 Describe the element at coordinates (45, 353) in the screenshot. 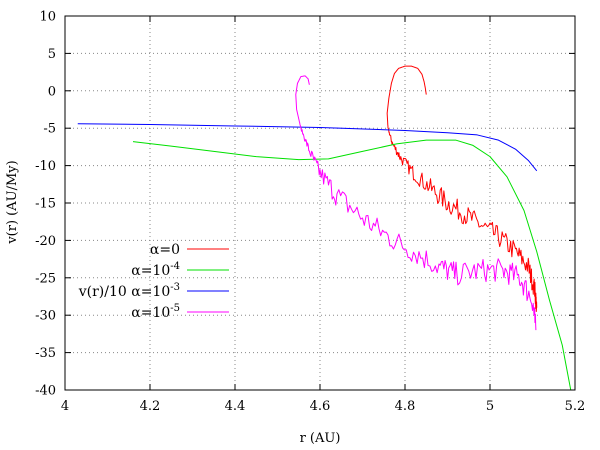

I see `y-tick-label: -35` at that location.